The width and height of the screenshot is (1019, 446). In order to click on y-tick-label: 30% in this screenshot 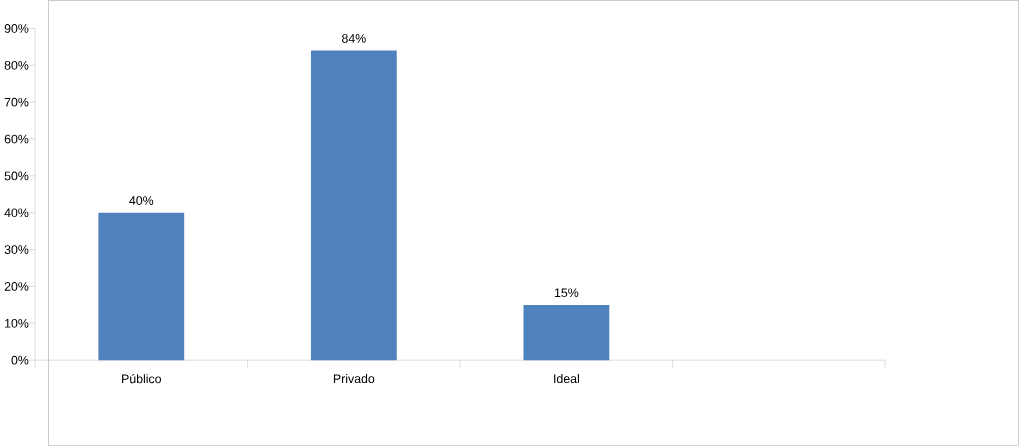, I will do `click(16, 250)`.